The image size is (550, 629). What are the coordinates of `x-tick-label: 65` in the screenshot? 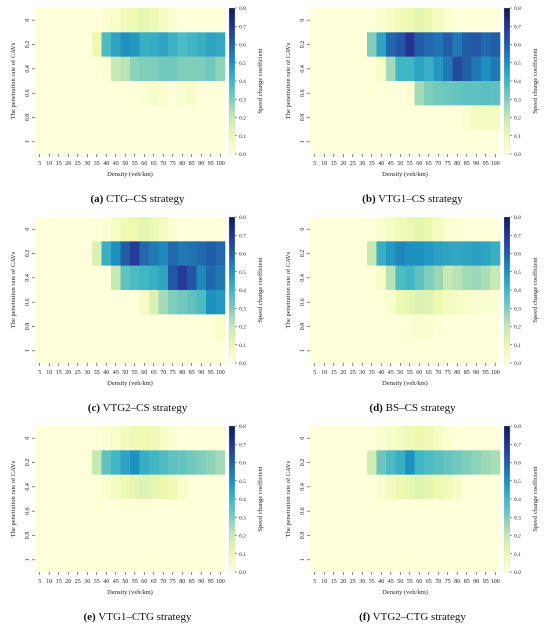 It's located at (154, 373).